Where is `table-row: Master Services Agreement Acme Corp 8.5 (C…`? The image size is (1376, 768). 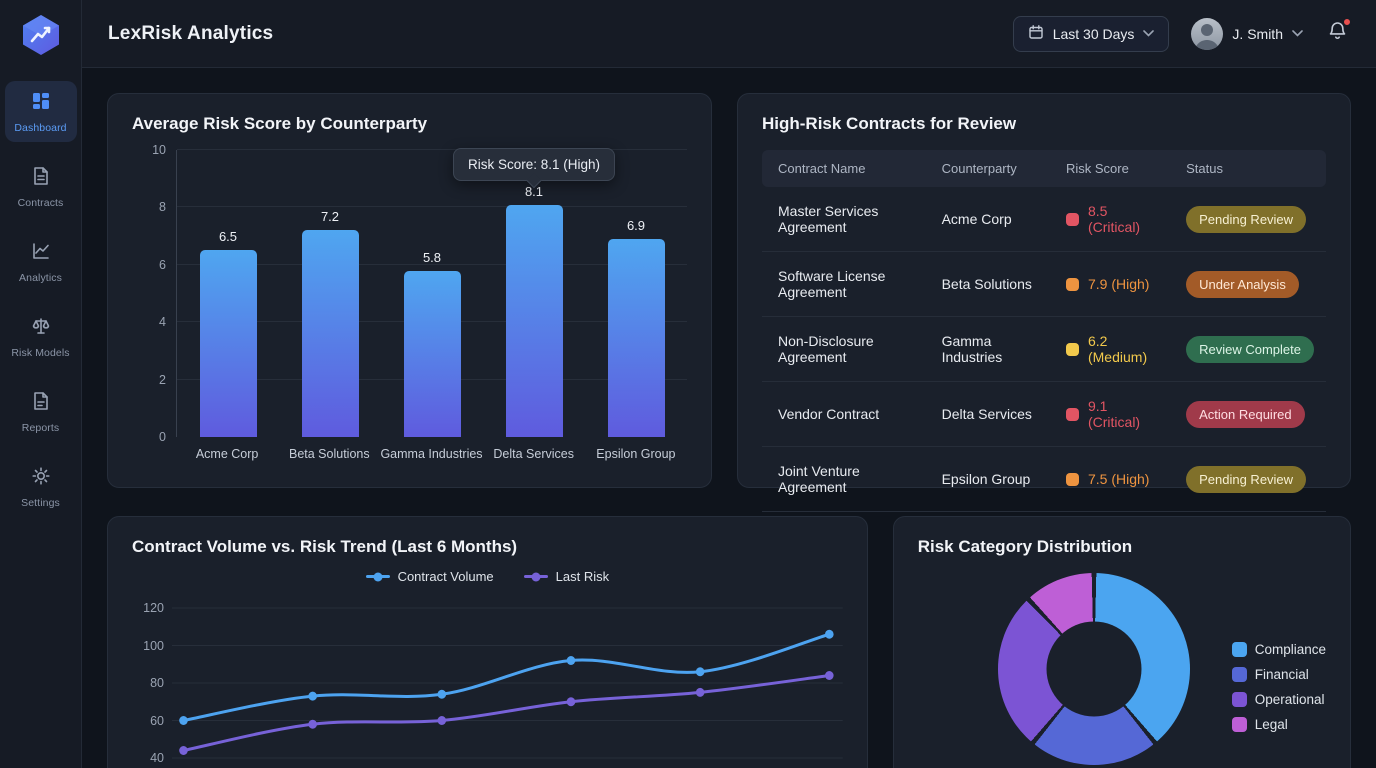 table-row: Master Services Agreement Acme Corp 8.5 (C… is located at coordinates (1044, 219).